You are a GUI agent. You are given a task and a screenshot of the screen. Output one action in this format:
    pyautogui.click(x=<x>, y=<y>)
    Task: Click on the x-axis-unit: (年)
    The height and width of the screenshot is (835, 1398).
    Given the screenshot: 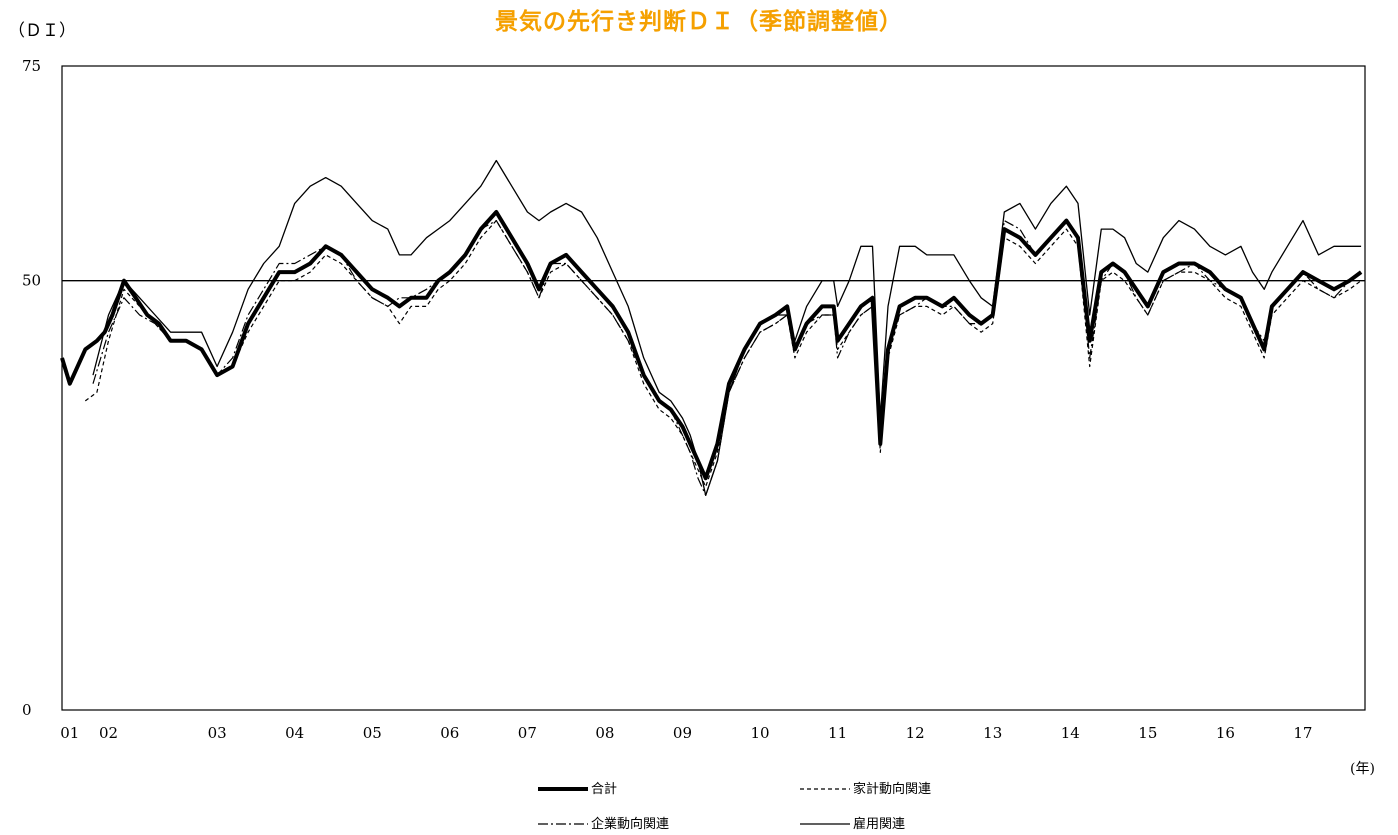 What is the action you would take?
    pyautogui.click(x=1362, y=769)
    